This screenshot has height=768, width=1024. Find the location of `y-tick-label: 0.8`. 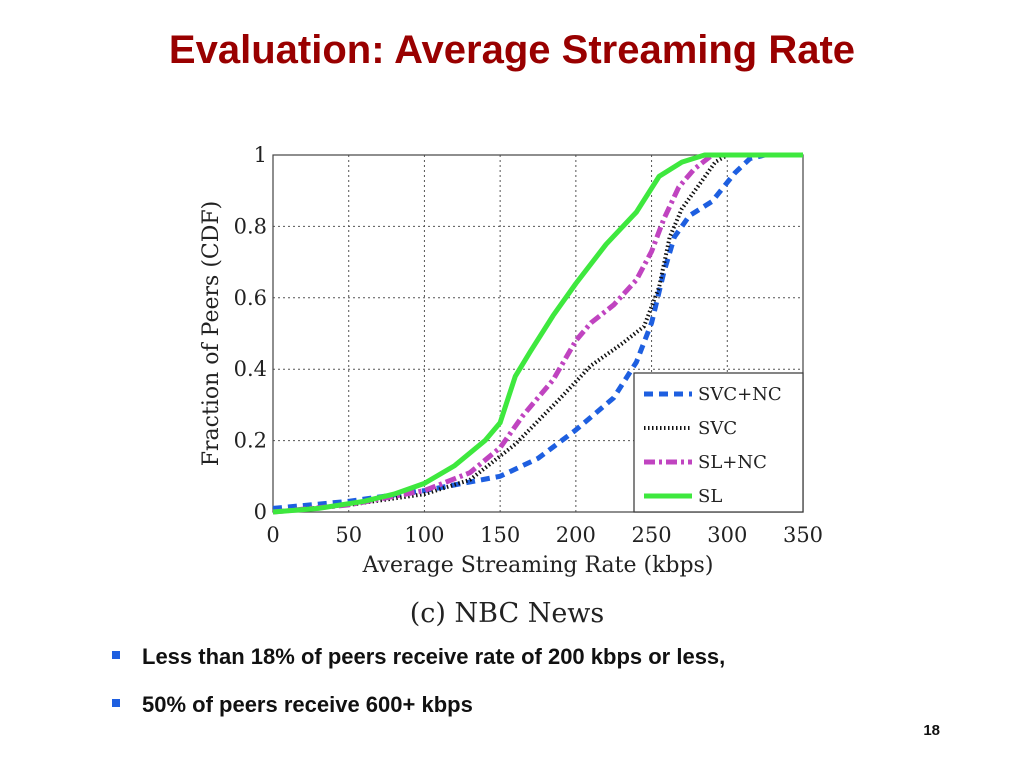

y-tick-label: 0.8 is located at coordinates (250, 226).